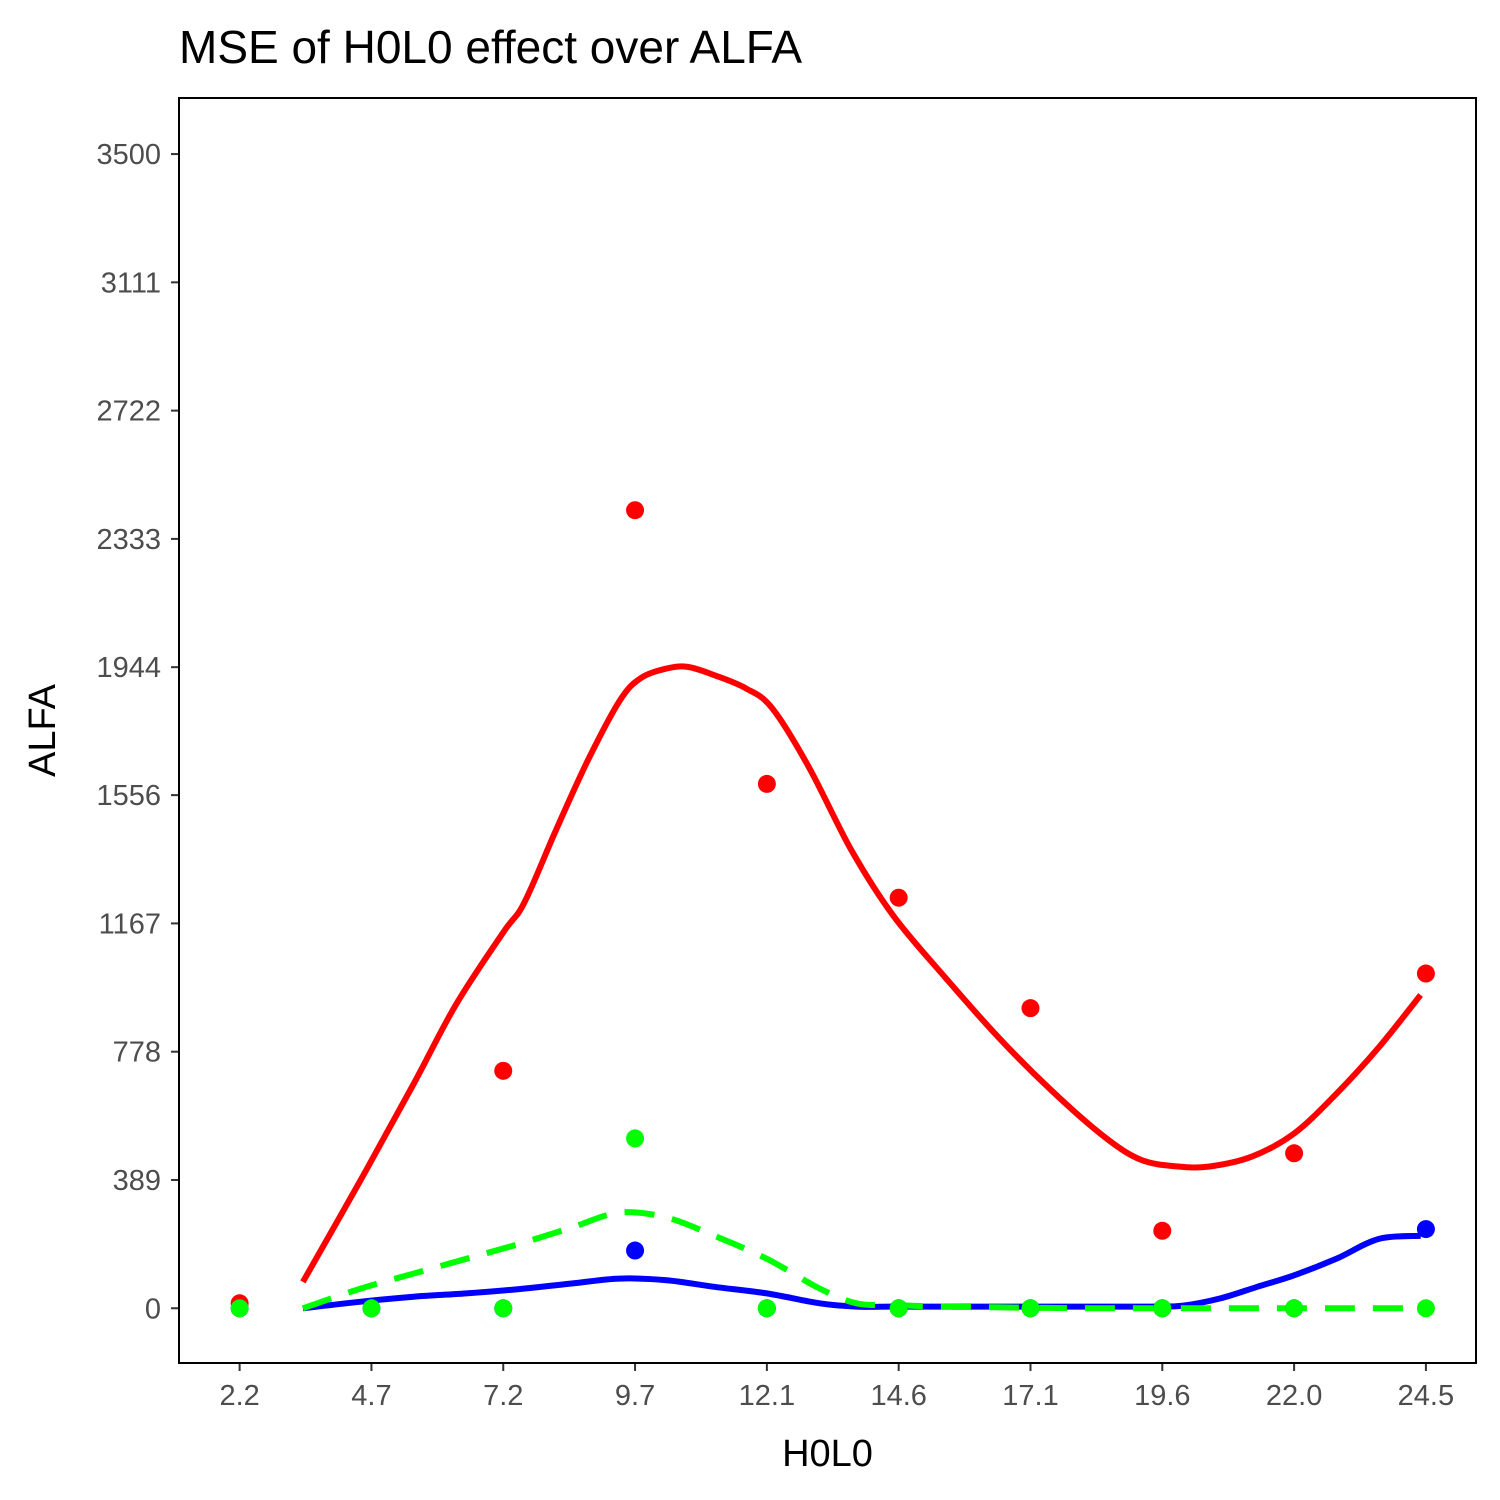  What do you see at coordinates (1426, 1396) in the screenshot?
I see `x-tick-label: 24.5` at bounding box center [1426, 1396].